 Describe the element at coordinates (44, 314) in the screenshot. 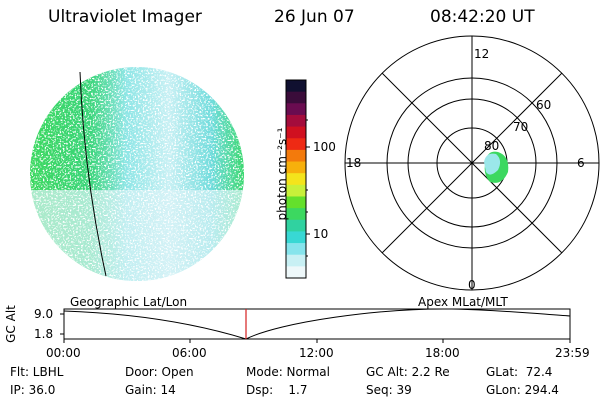

I see `y-tick-label-top: 9.0` at that location.